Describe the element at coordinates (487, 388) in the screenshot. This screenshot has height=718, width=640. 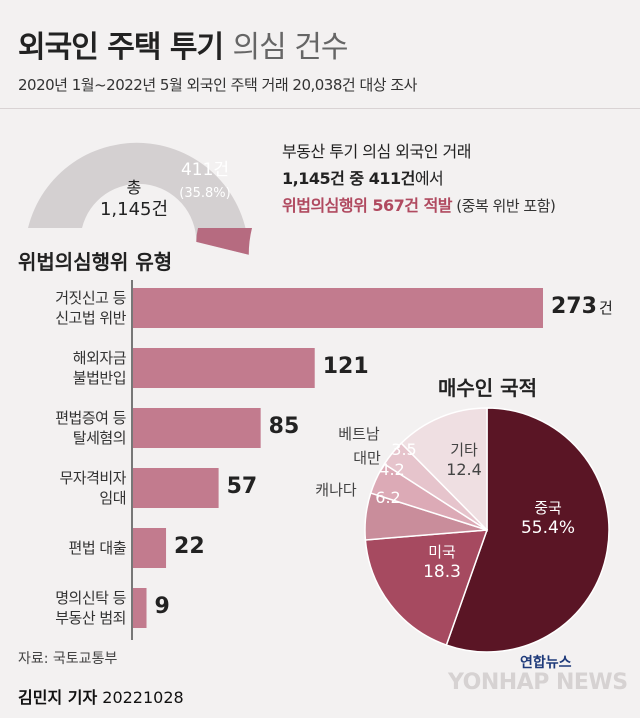
I see `pie-title: 매수인 국적` at that location.